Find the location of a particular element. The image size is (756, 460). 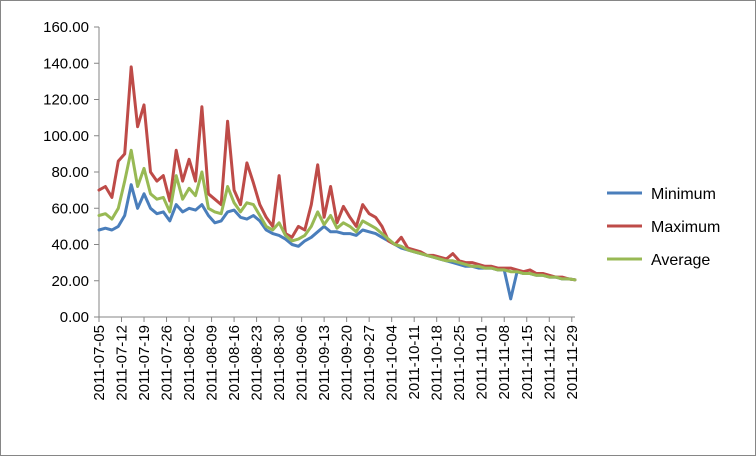

x-tick-label: 2011-07-19 is located at coordinates (144, 363).